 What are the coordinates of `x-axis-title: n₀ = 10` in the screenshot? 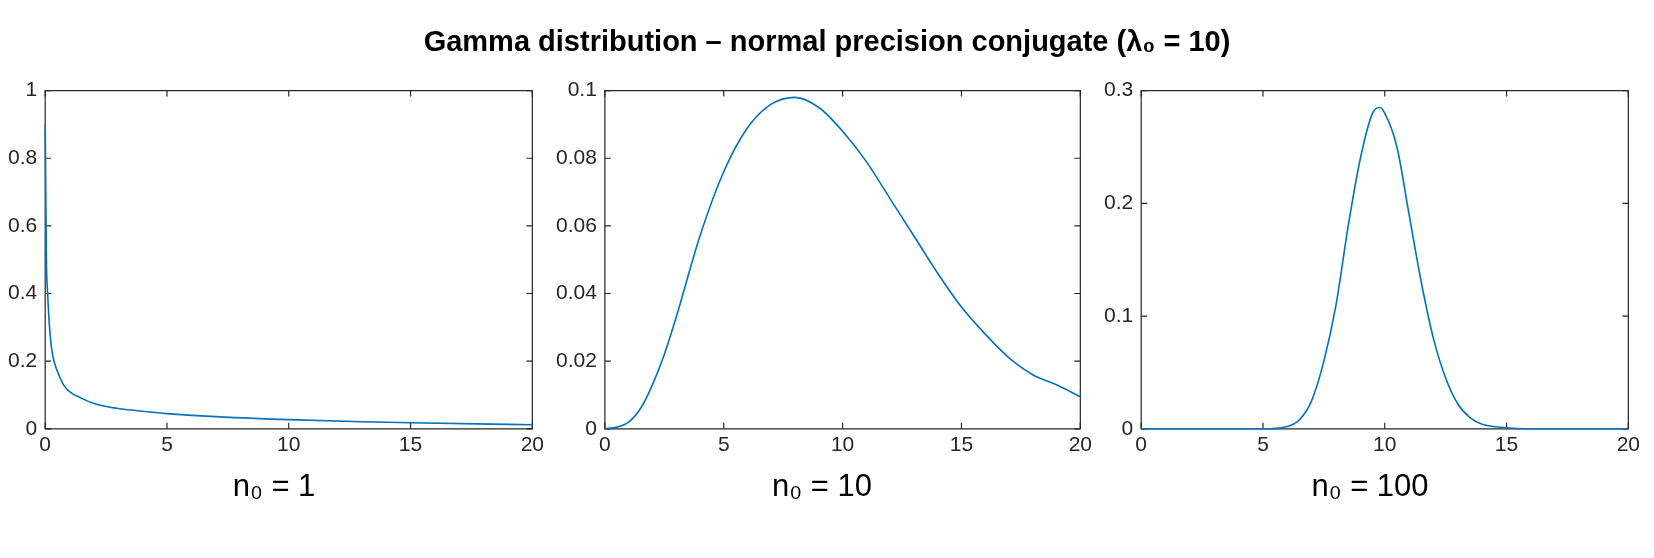 It's located at (822, 486).